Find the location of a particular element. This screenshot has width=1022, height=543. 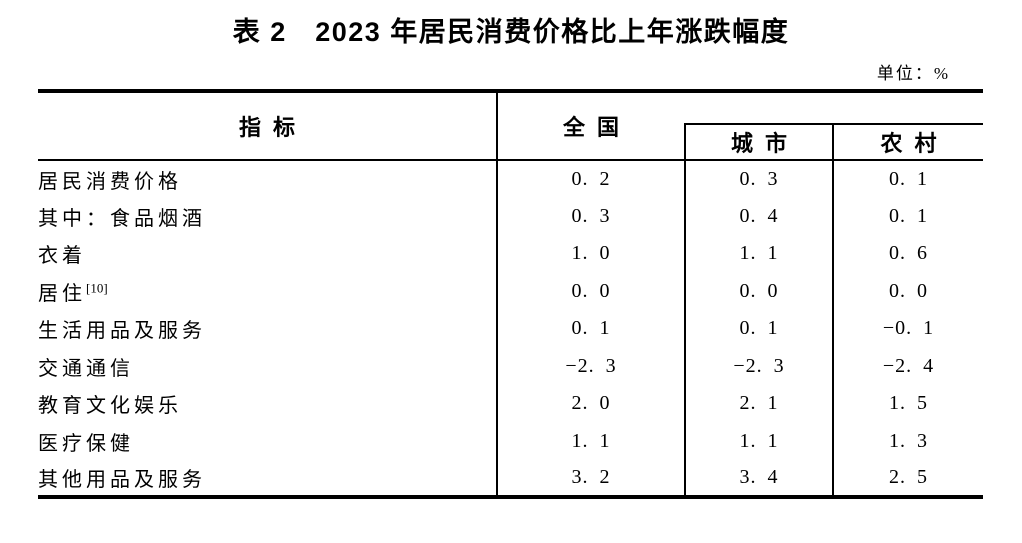

page-title: 表 2 2023 年居民消费价格比上年涨跌幅度 is located at coordinates (511, 32).